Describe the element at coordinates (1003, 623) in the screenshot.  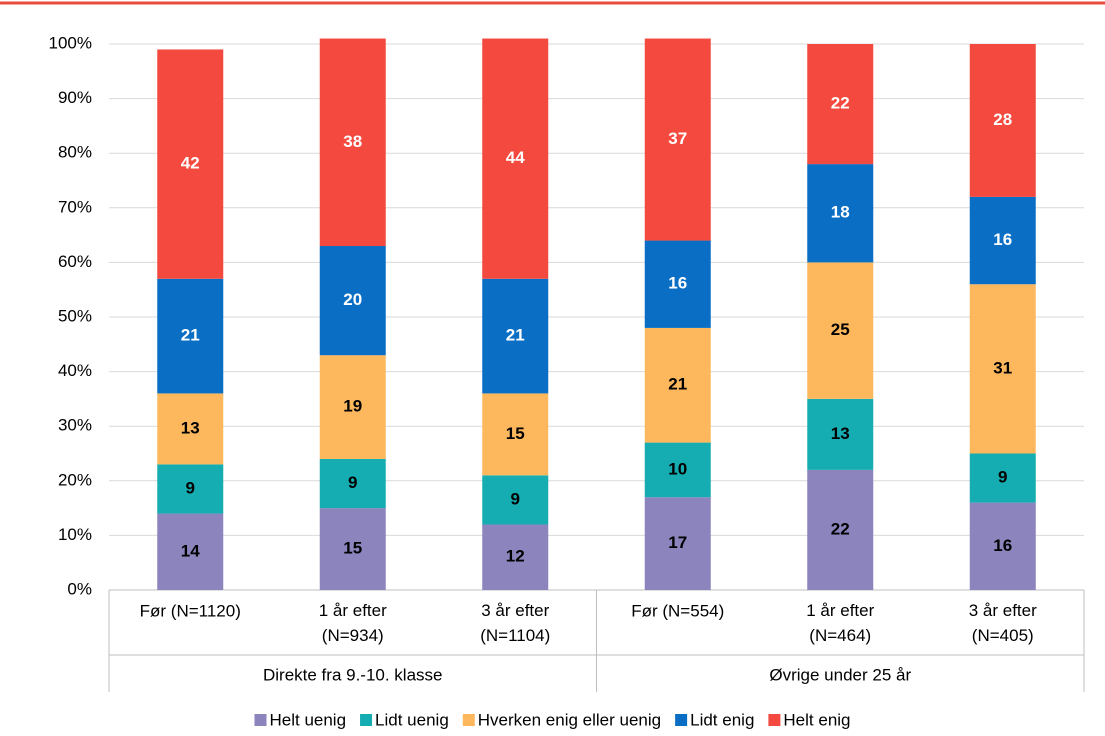
I see `x-tick-label: 3 år efter (N=405)` at that location.